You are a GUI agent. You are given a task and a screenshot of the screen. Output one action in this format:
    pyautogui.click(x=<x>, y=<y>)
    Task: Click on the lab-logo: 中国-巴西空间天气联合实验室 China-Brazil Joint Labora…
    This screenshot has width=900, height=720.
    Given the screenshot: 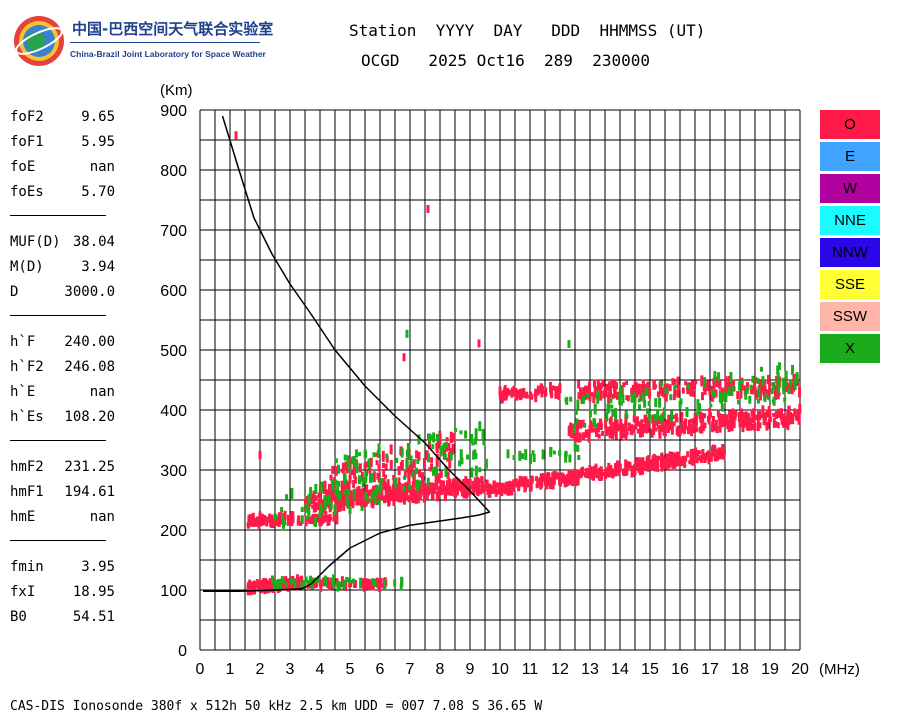 What is the action you would take?
    pyautogui.click(x=142, y=42)
    